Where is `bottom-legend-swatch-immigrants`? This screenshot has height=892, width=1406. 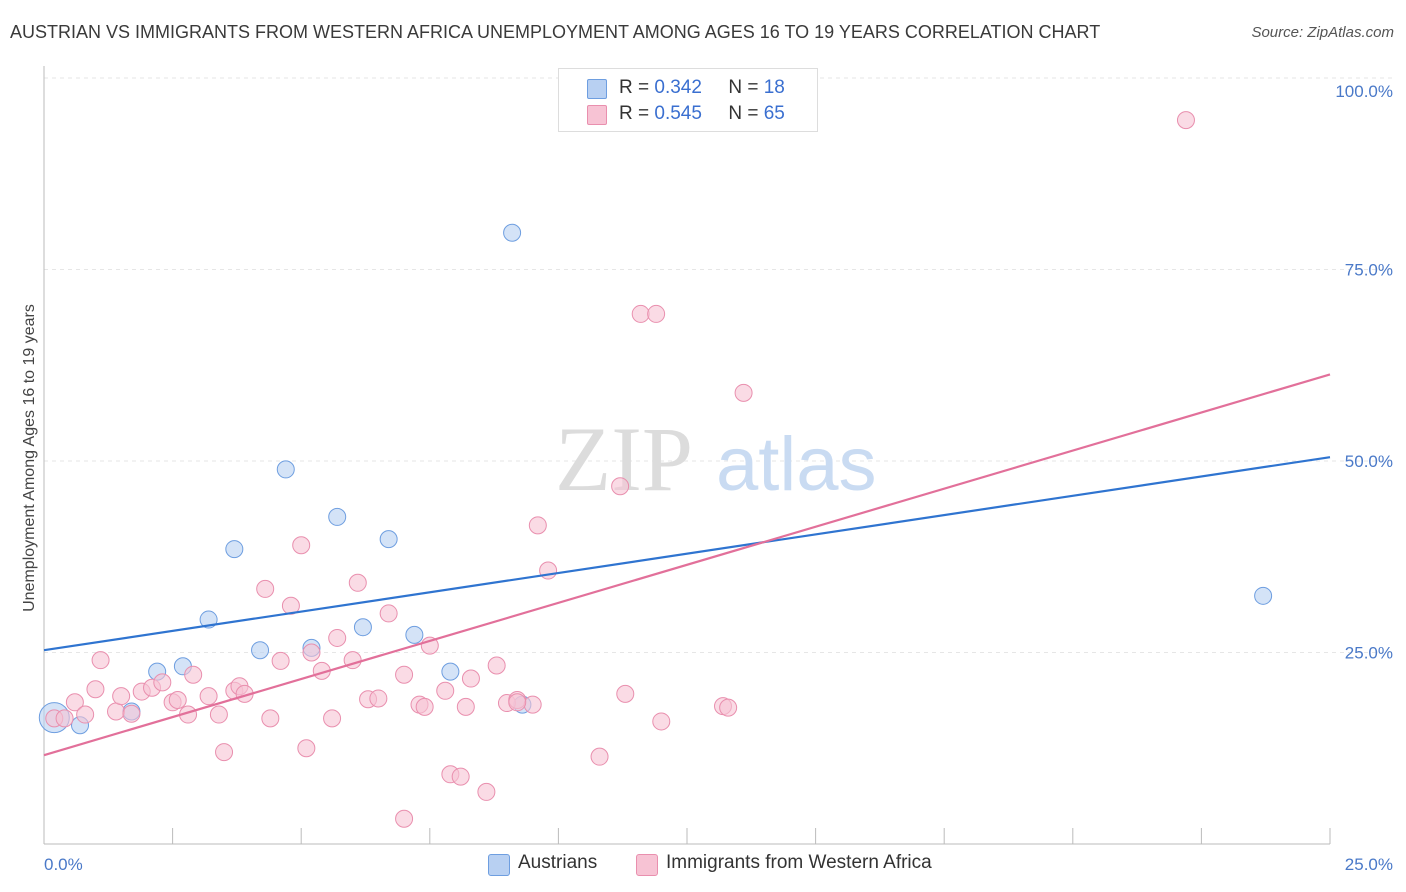 bottom-legend-swatch-immigrants is located at coordinates (647, 865).